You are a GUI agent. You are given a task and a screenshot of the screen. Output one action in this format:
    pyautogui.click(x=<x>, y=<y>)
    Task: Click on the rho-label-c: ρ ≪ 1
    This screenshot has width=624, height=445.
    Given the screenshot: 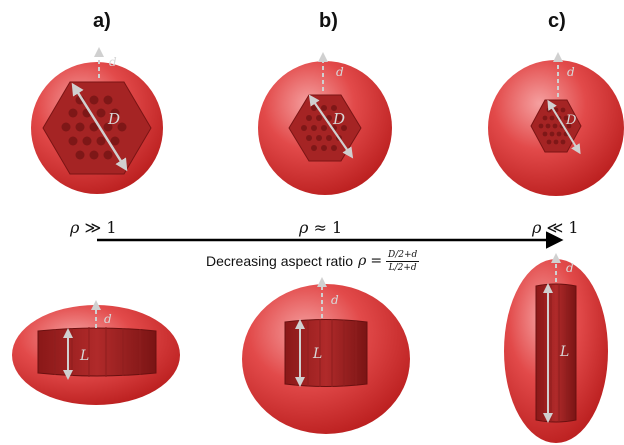 What is the action you would take?
    pyautogui.click(x=555, y=227)
    